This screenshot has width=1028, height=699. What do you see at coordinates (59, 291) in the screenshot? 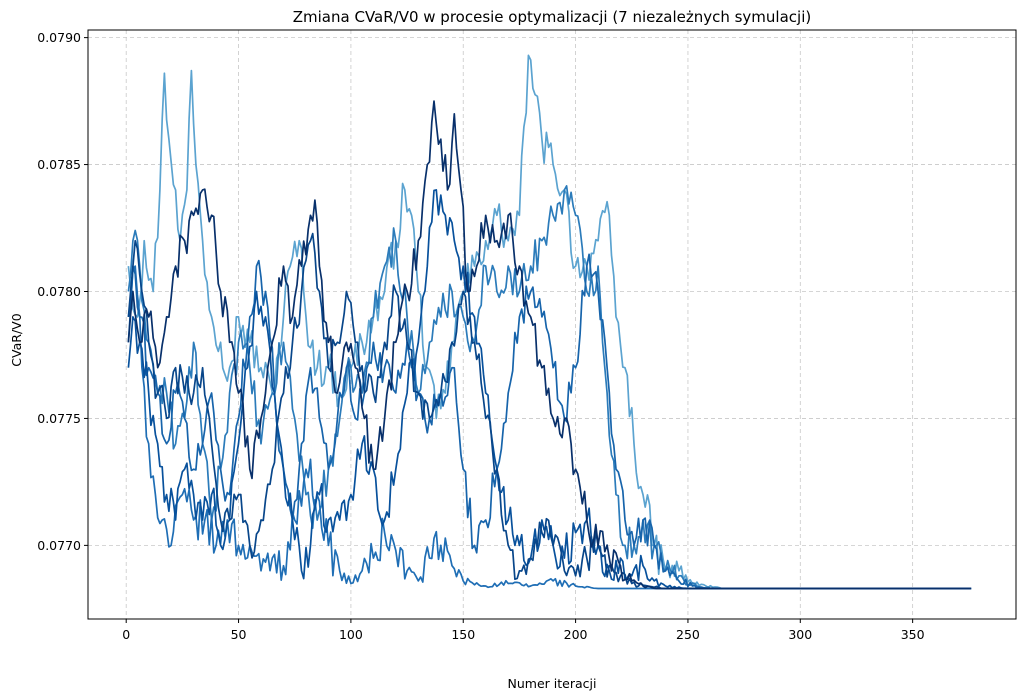
I see `y-tick-label: 0.0780` at bounding box center [59, 291].